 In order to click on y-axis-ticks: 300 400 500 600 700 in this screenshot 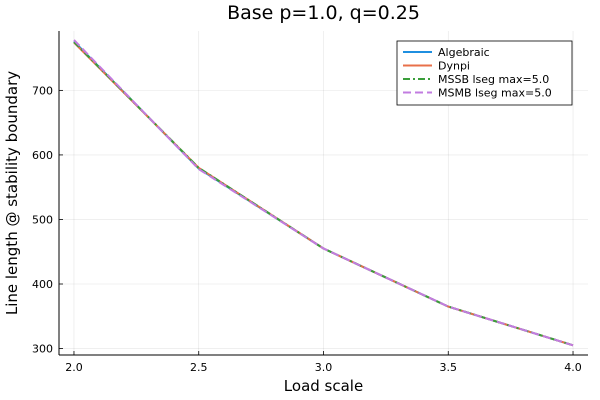, I will do `click(47, 220)`.